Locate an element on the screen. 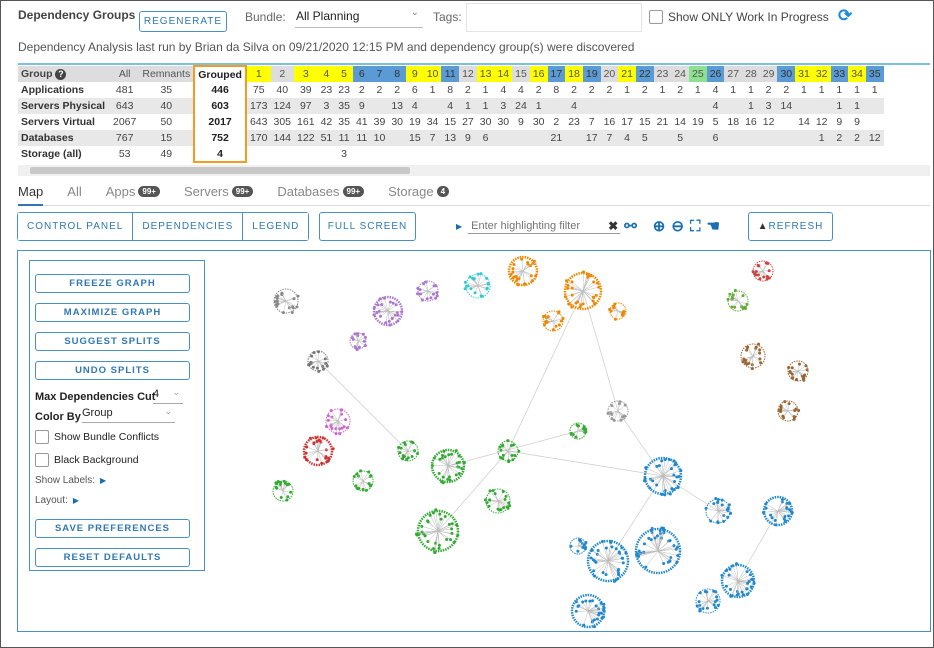 Image resolution: width=934 pixels, height=648 pixels. header-group-34: 34 is located at coordinates (857, 74).